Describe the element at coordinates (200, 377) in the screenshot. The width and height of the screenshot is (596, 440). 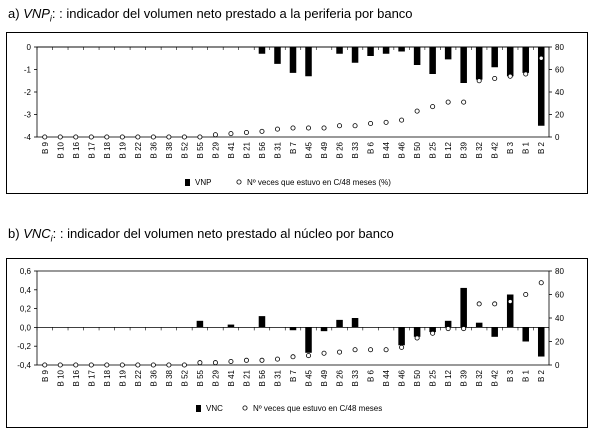
I see `chart-b-category-label: B 55` at that location.